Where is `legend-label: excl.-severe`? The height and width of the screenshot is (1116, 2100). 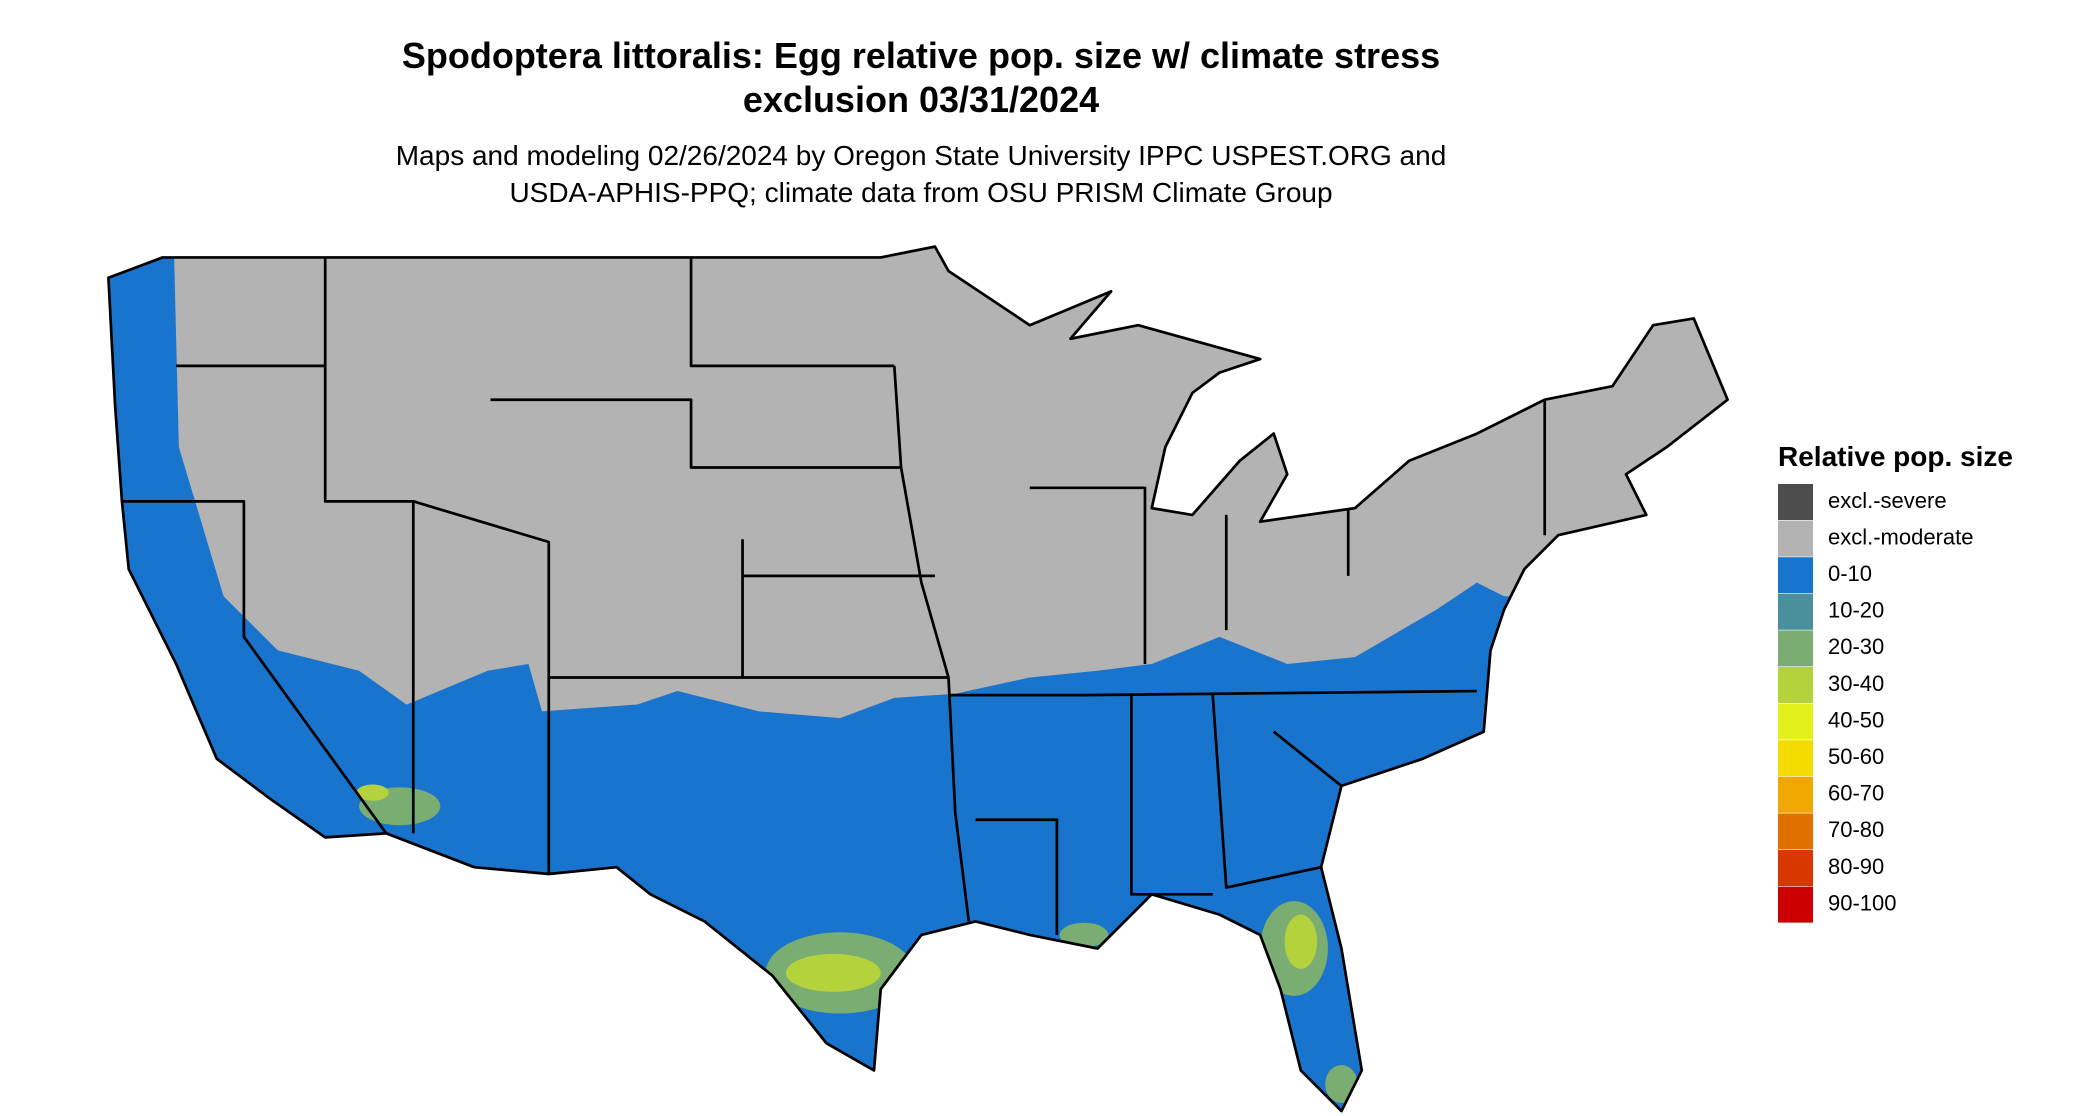 legend-label: excl.-severe is located at coordinates (1887, 500).